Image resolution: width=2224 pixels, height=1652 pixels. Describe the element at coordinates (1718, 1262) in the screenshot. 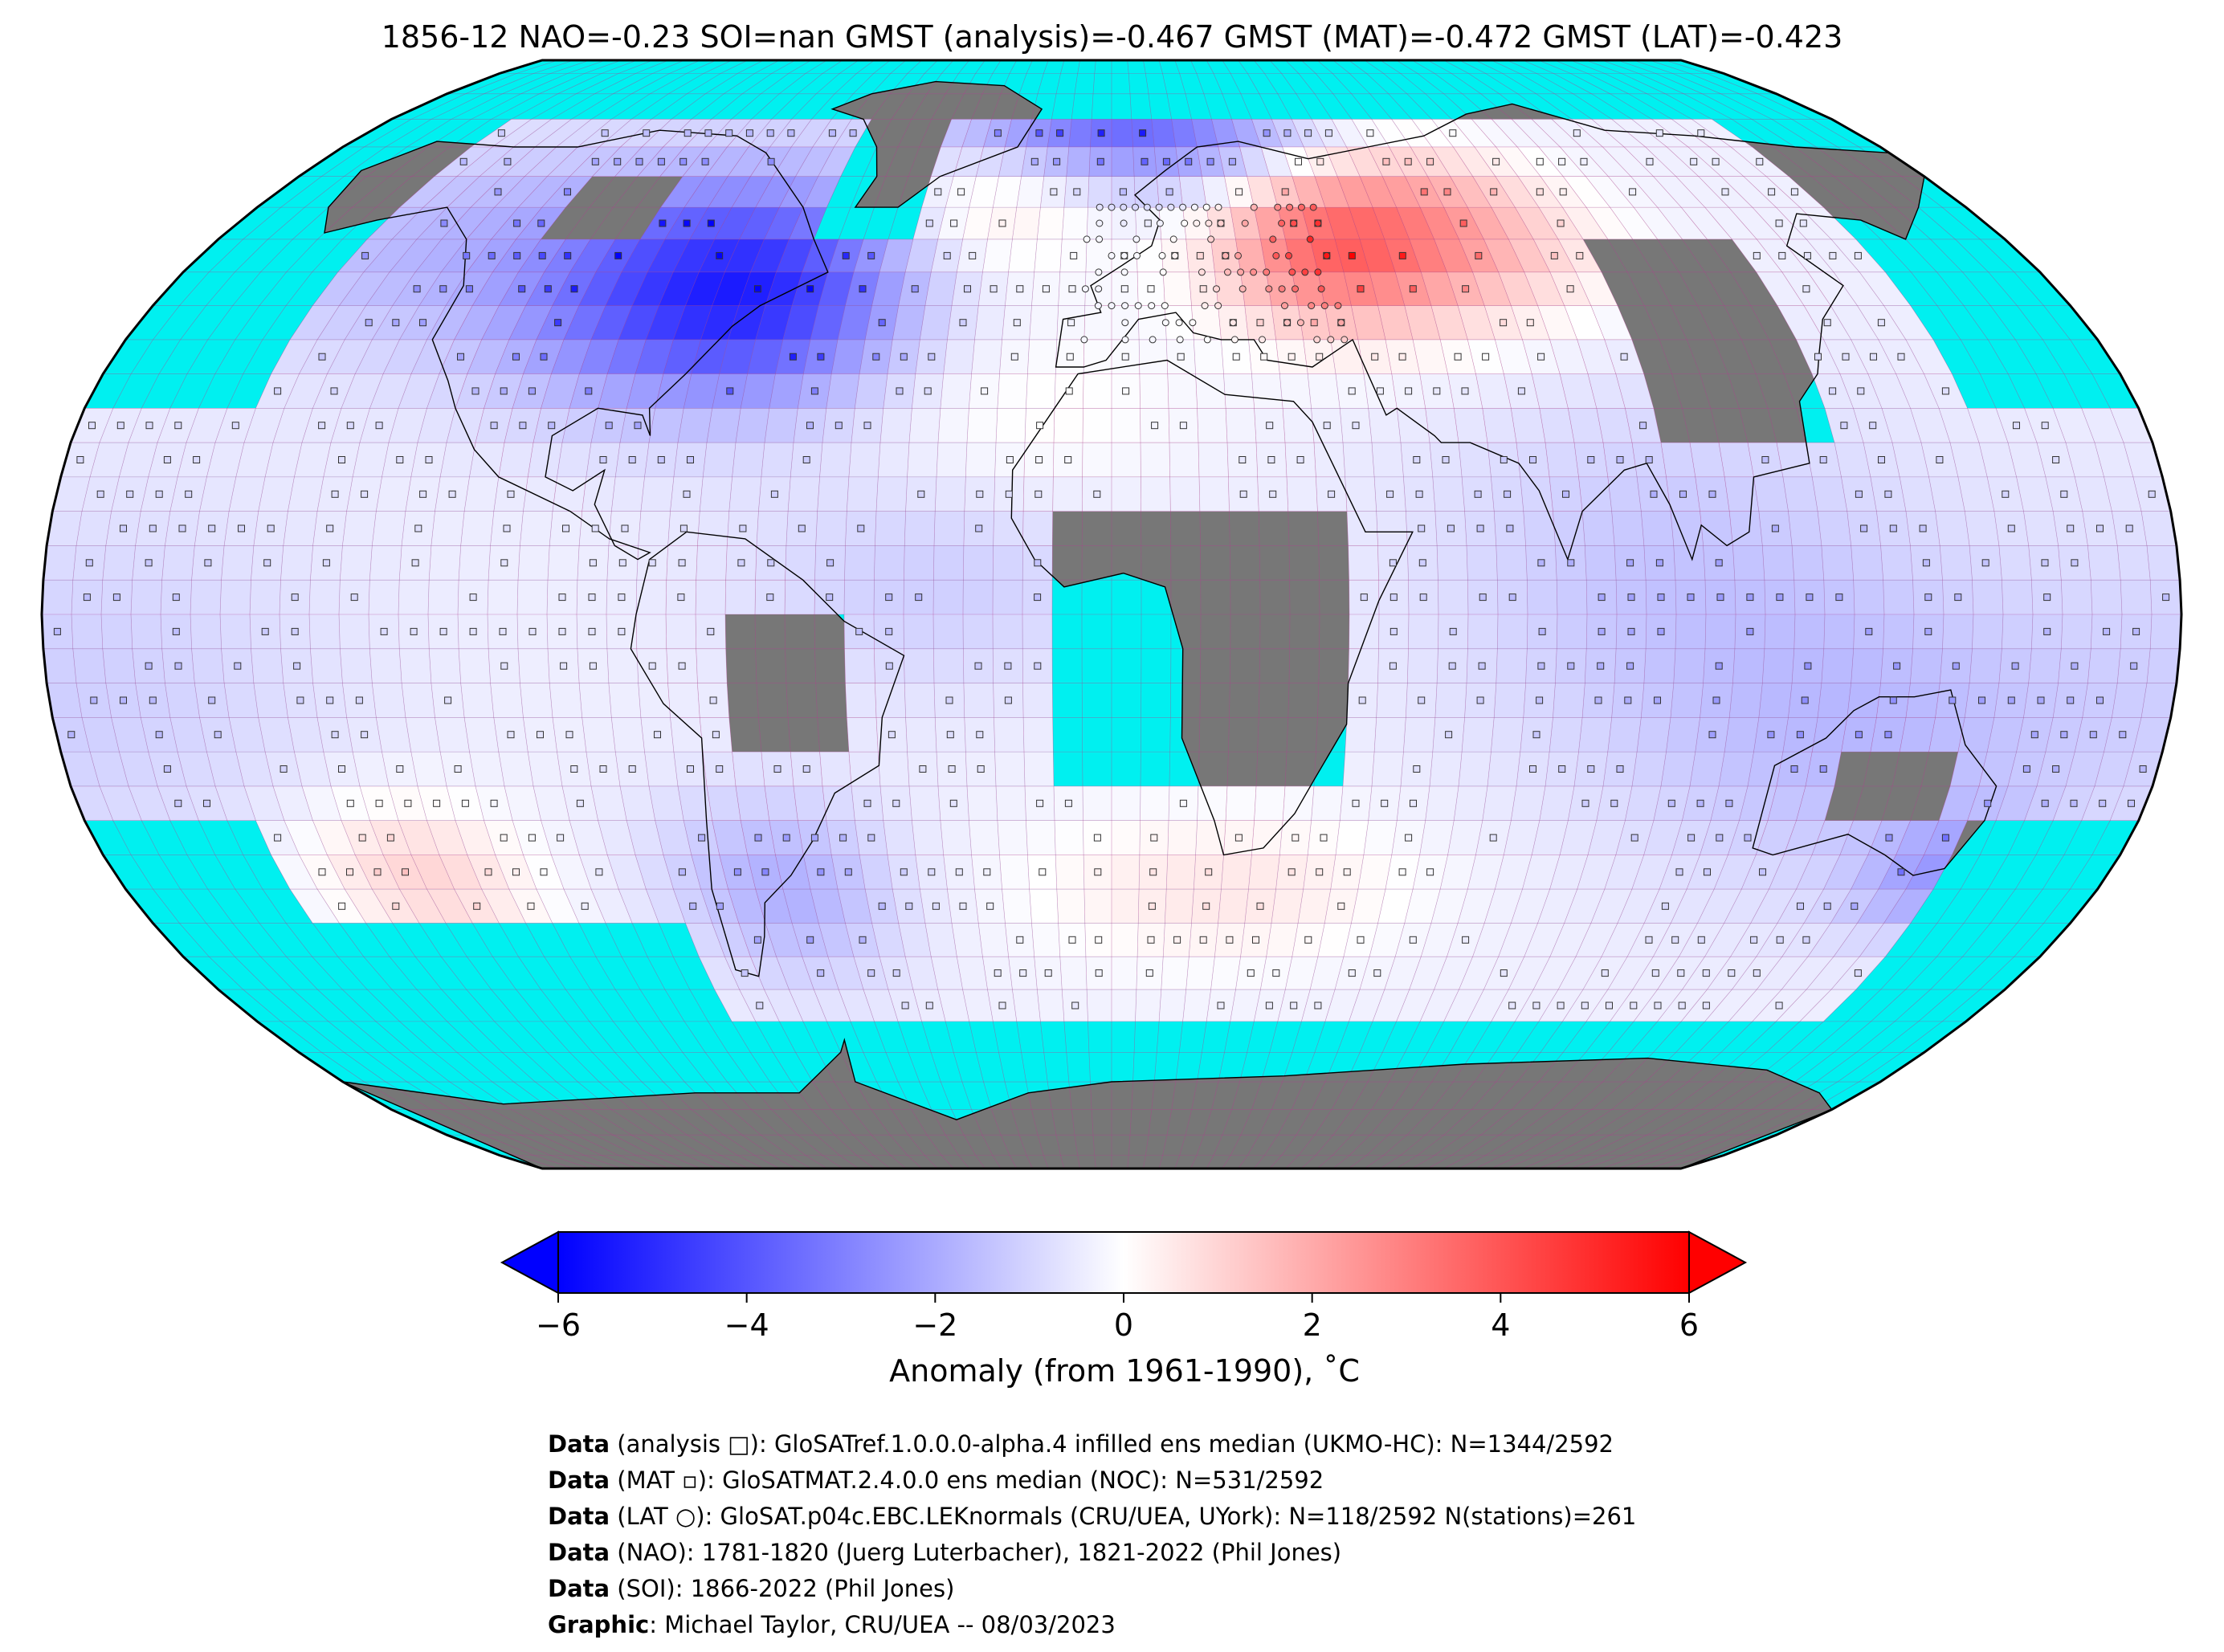

I see `colorbar-extend-high` at that location.